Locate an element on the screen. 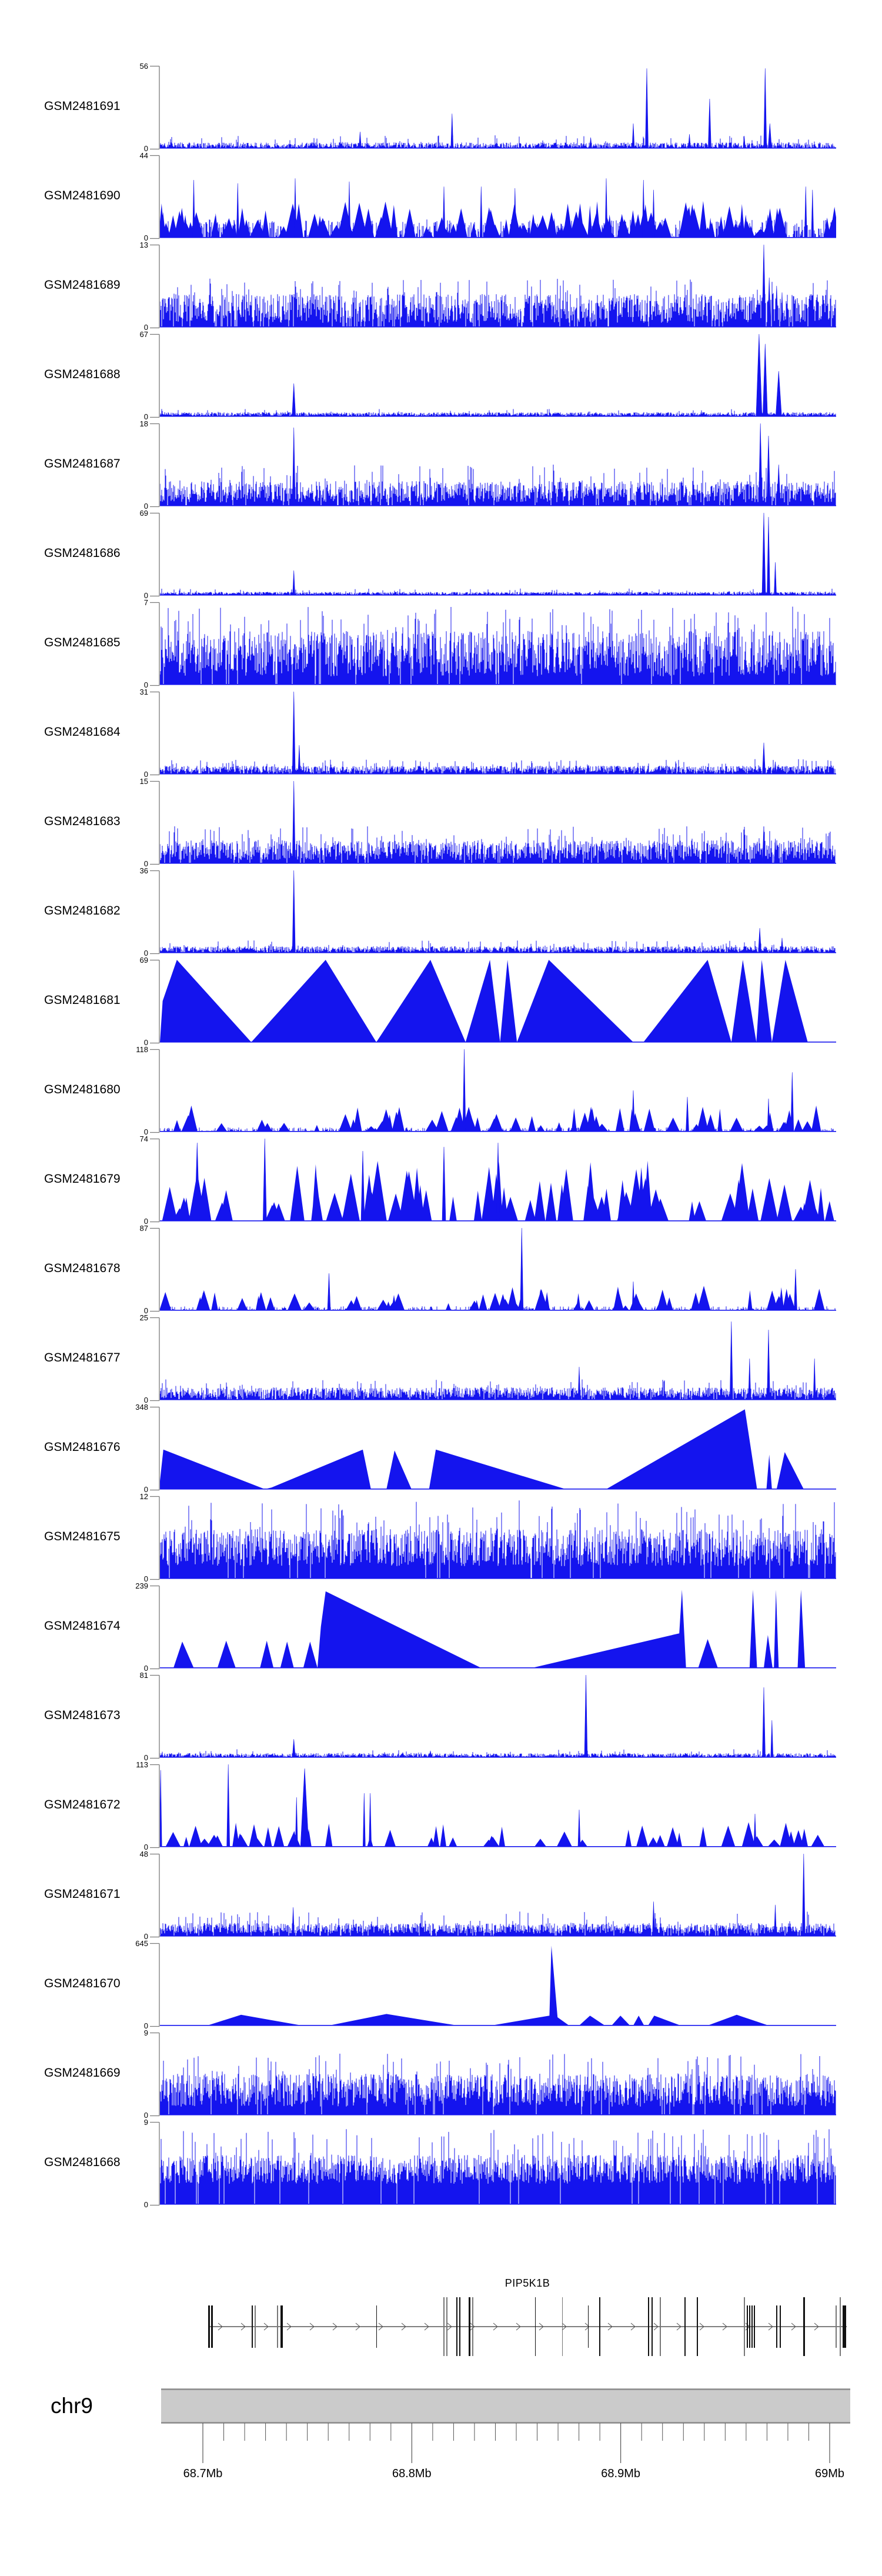 This screenshot has width=882, height=2576. track-label: GSM2481669 is located at coordinates (82, 2073).